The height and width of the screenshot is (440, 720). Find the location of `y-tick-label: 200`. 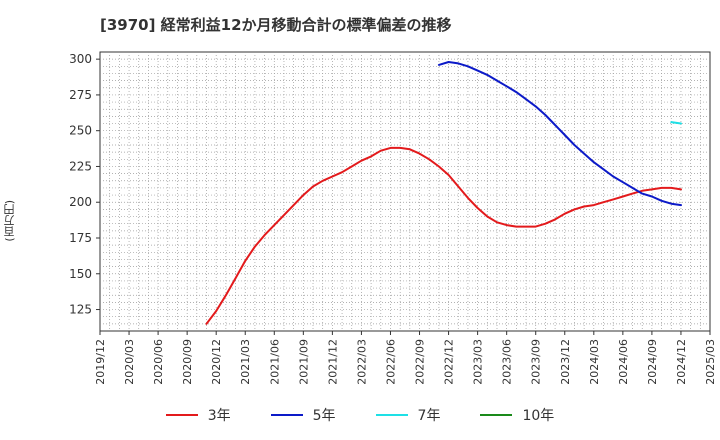

y-tick-label: 200 is located at coordinates (80, 202).